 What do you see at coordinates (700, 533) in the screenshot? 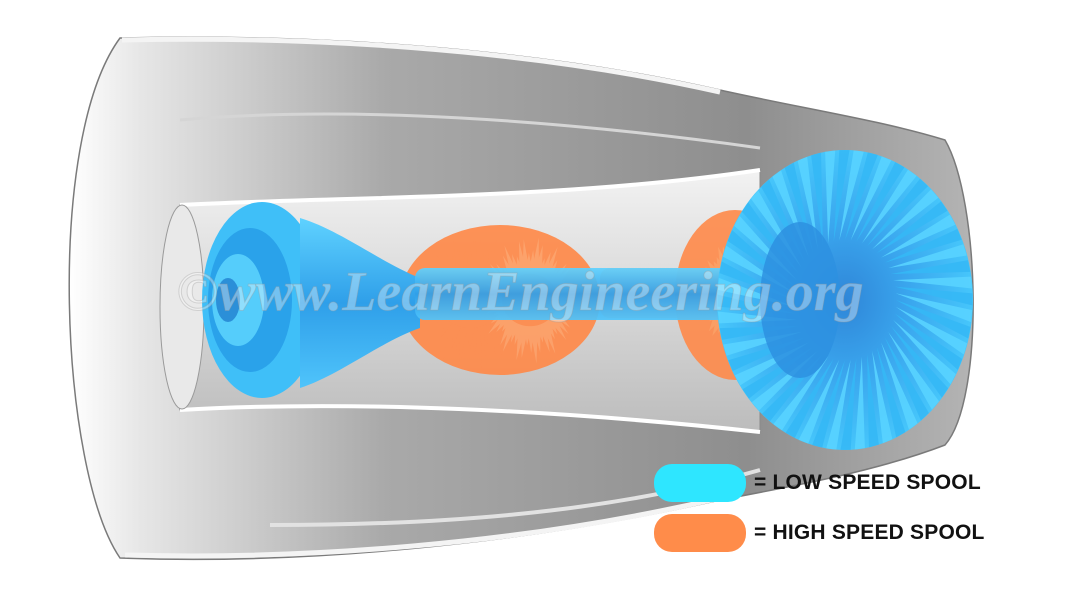
I see `legend-swatch-high` at bounding box center [700, 533].